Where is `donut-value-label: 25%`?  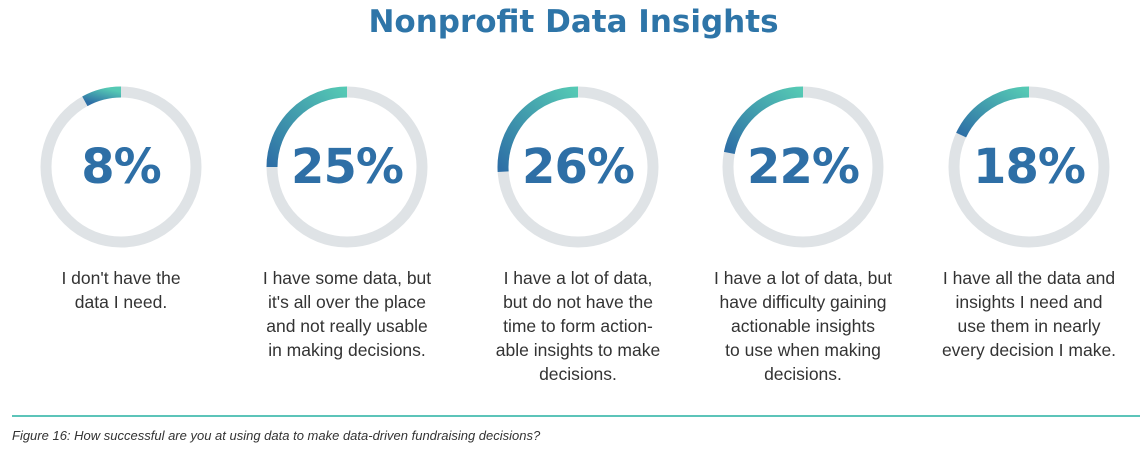 donut-value-label: 25% is located at coordinates (347, 167).